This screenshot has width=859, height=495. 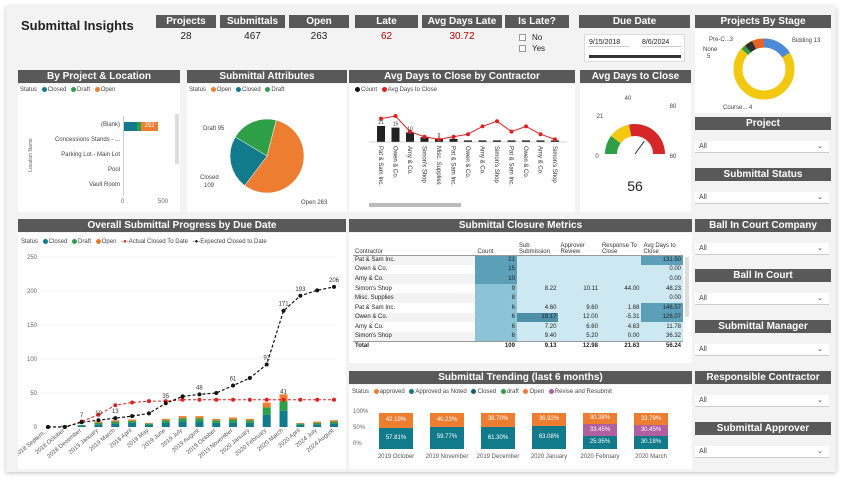 What do you see at coordinates (518, 288) in the screenshot?
I see `table-row: Simon's Shop 9 8.22 10.11 44.00 48.23` at bounding box center [518, 288].